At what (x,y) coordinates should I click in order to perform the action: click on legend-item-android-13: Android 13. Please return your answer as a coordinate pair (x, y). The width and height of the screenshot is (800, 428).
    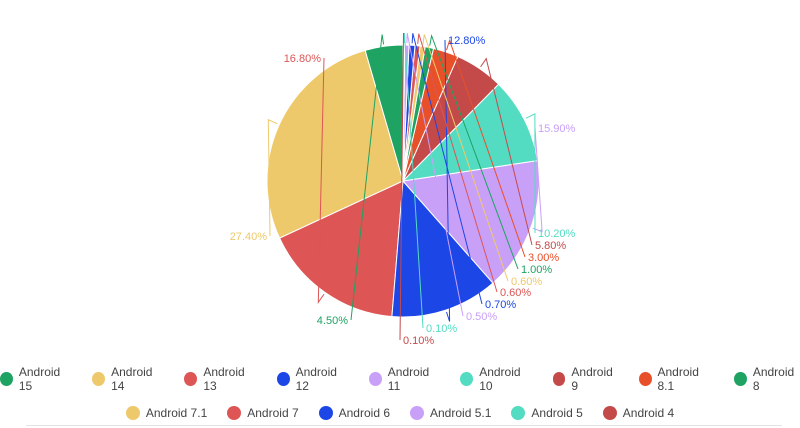
    Looking at the image, I should click on (220, 379).